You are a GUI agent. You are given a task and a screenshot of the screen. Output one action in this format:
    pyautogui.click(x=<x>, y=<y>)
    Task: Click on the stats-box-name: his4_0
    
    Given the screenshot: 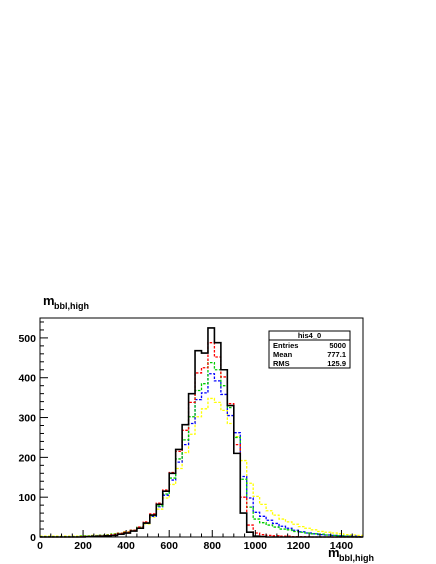 What is the action you would take?
    pyautogui.click(x=309, y=335)
    